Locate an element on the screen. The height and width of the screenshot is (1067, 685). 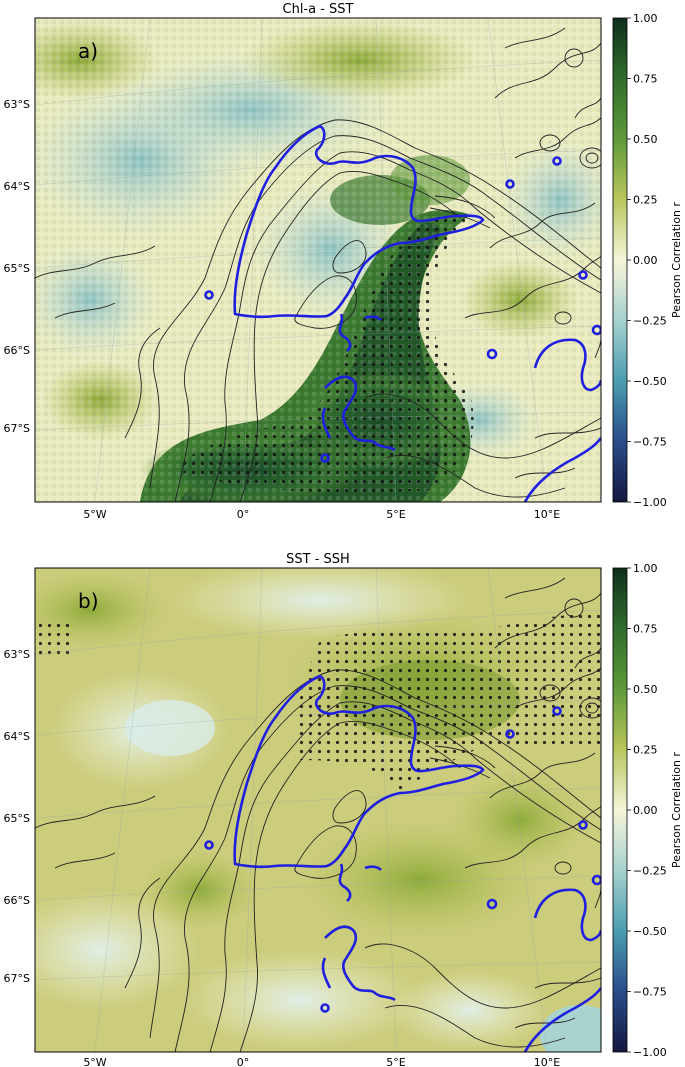
panel-a-lat-labels: 63°S 64°S 65°S 66°S 67°S is located at coordinates (17, 266).